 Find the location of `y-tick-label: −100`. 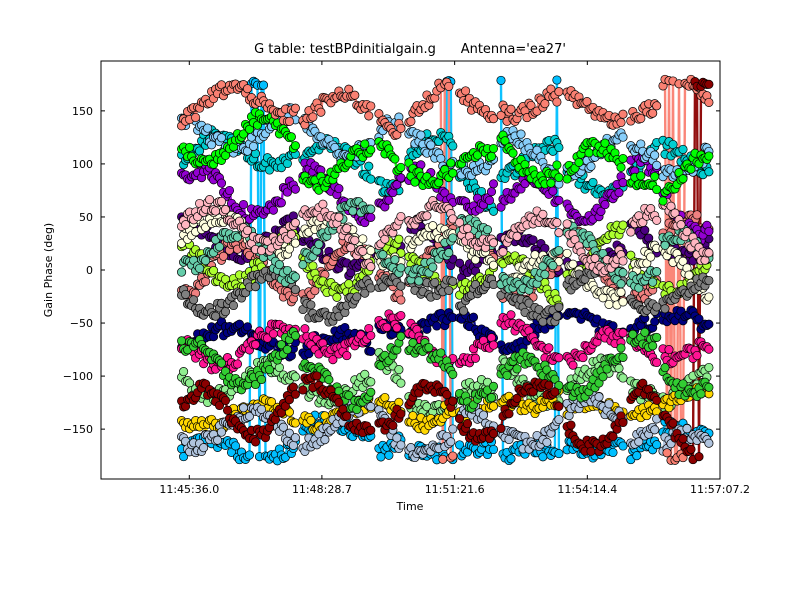

y-tick-label: −100 is located at coordinates (78, 376).